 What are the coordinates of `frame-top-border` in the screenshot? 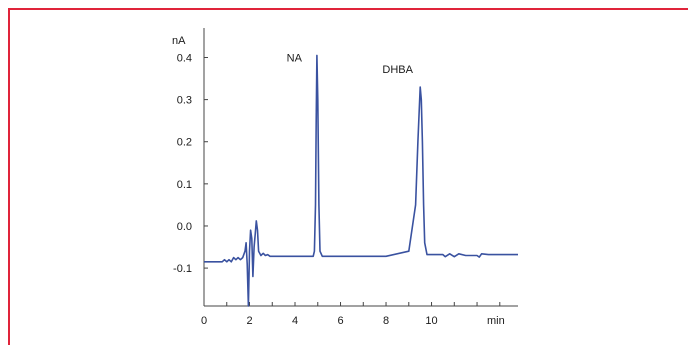 It's located at (348, 9).